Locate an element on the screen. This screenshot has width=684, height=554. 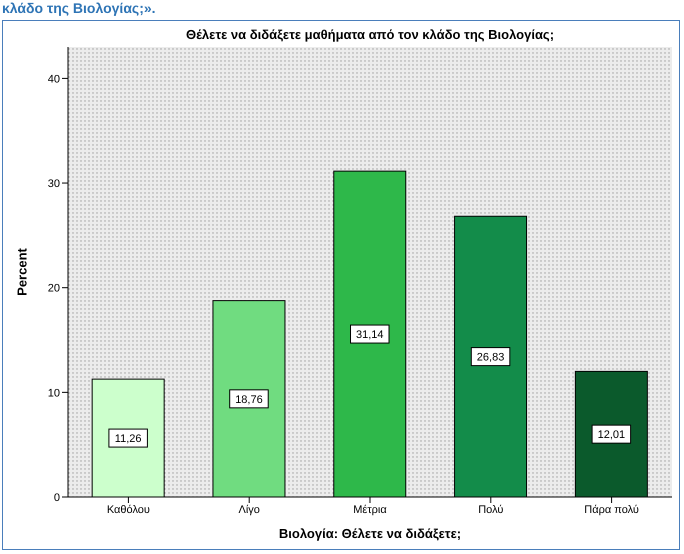
y-tick-label: 0 is located at coordinates (57, 498).